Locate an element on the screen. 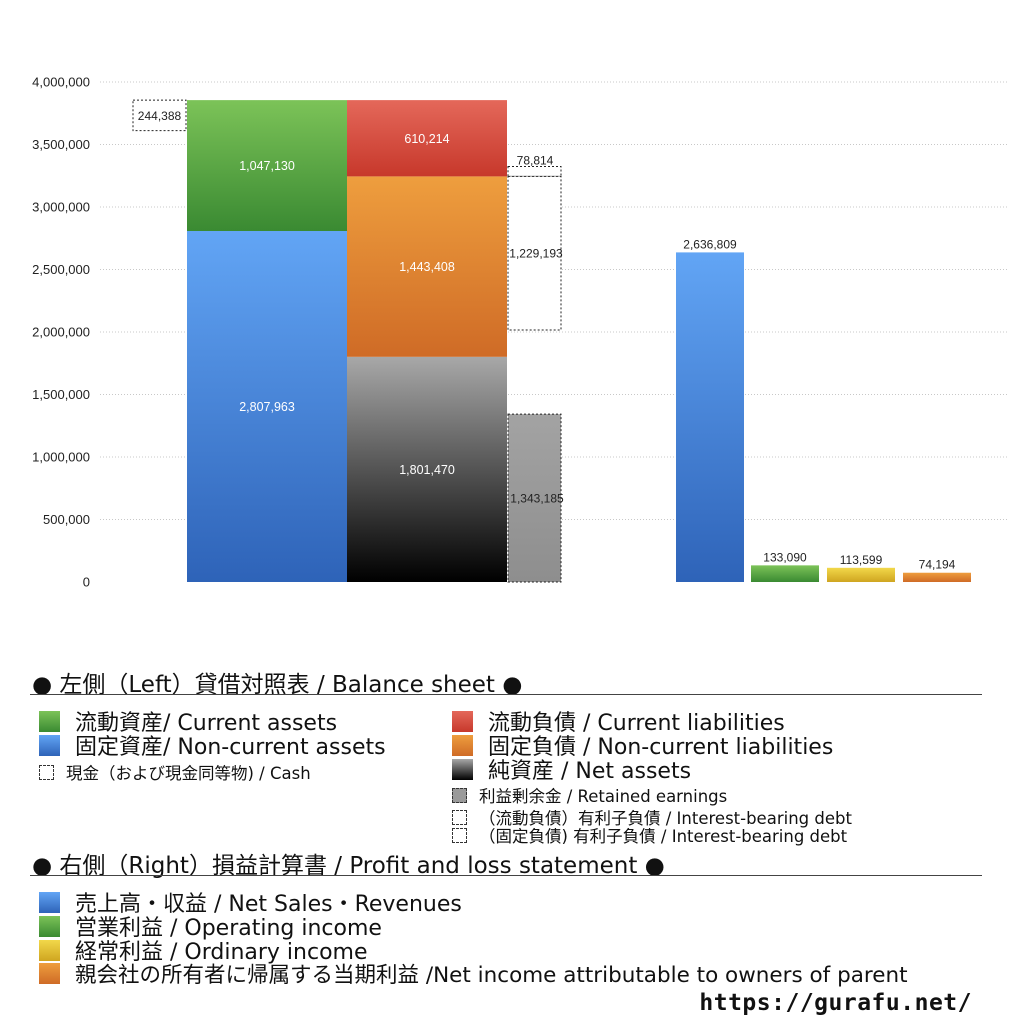  liabilities-label-2: 610,214 is located at coordinates (426, 139).